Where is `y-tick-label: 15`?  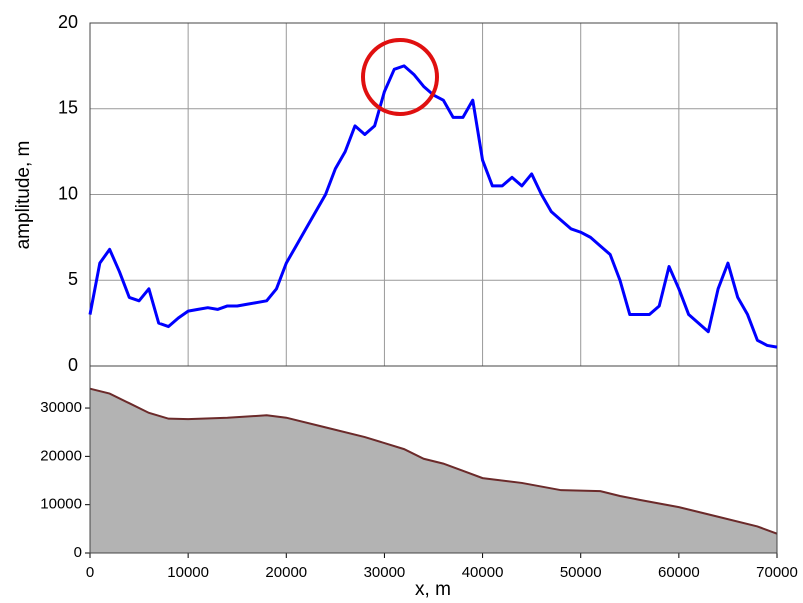 y-tick-label: 15 is located at coordinates (68, 108).